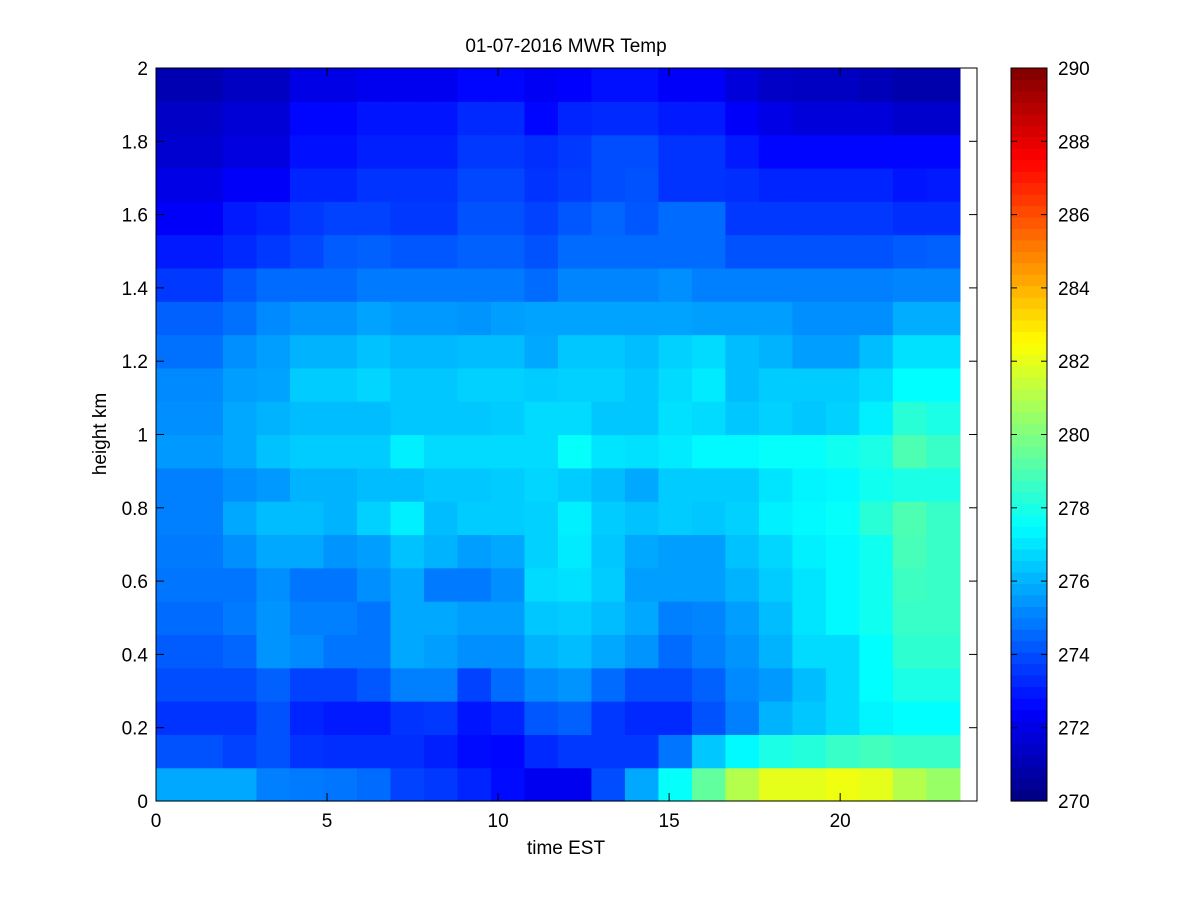 Image resolution: width=1200 pixels, height=900 pixels. What do you see at coordinates (1074, 655) in the screenshot?
I see `colorbar-tick-label: 274` at bounding box center [1074, 655].